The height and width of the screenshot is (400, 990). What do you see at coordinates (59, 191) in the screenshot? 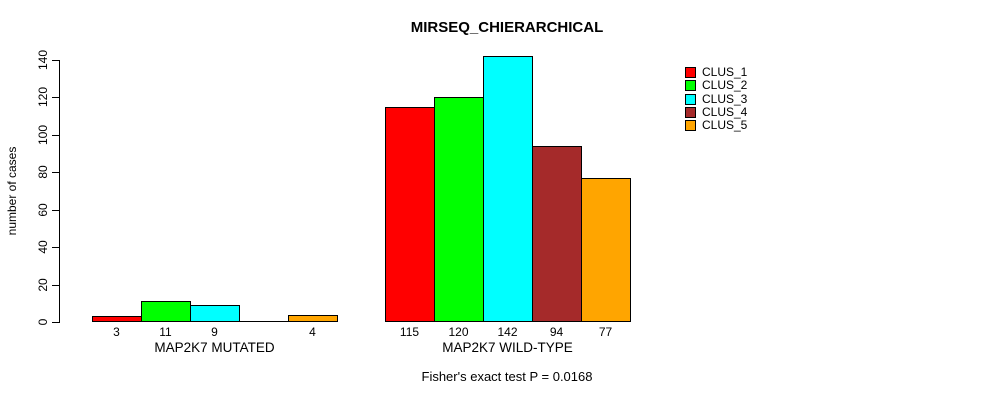
I see `y-axis-line` at bounding box center [59, 191].